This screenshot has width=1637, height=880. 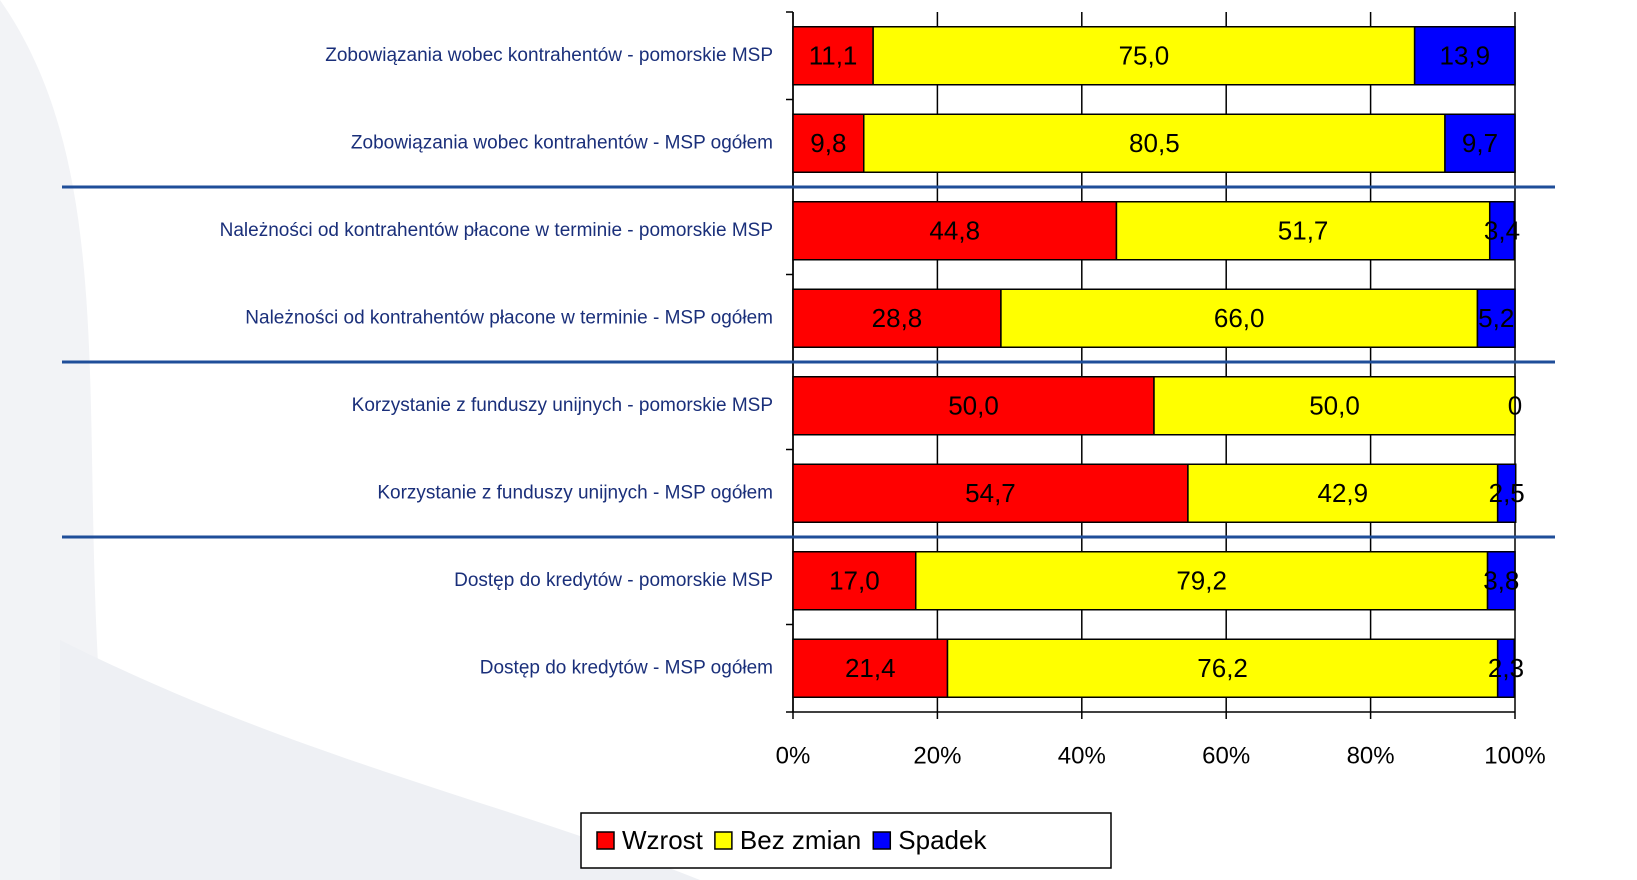 What do you see at coordinates (1515, 406) in the screenshot?
I see `data-label: 0` at bounding box center [1515, 406].